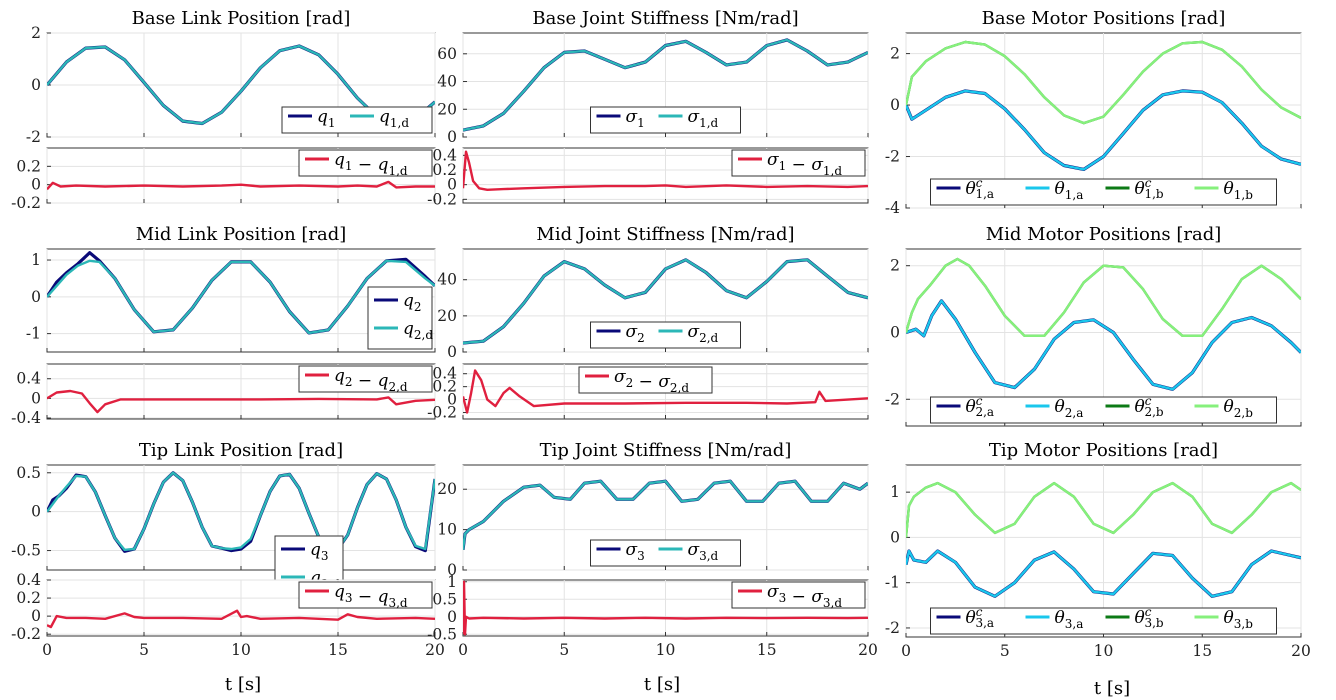 This screenshot has width=1336, height=700. I want to click on legend-label: σ1, so click(635, 118).